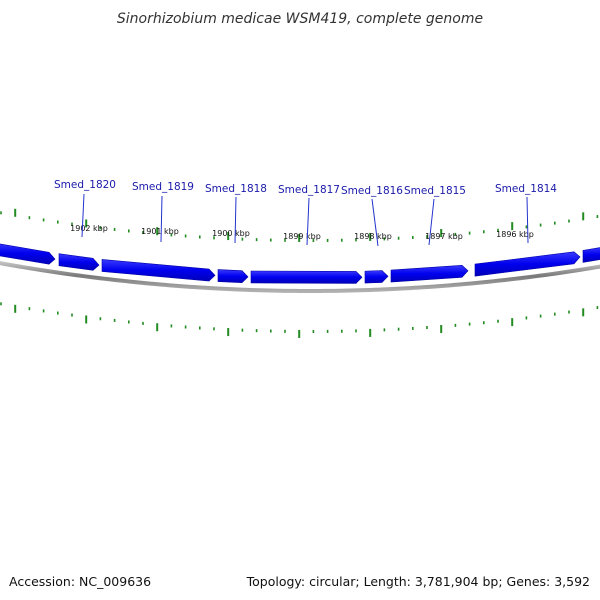 The image size is (600, 600). Describe the element at coordinates (85, 185) in the screenshot. I see `gene-label: Smed_1820` at that location.